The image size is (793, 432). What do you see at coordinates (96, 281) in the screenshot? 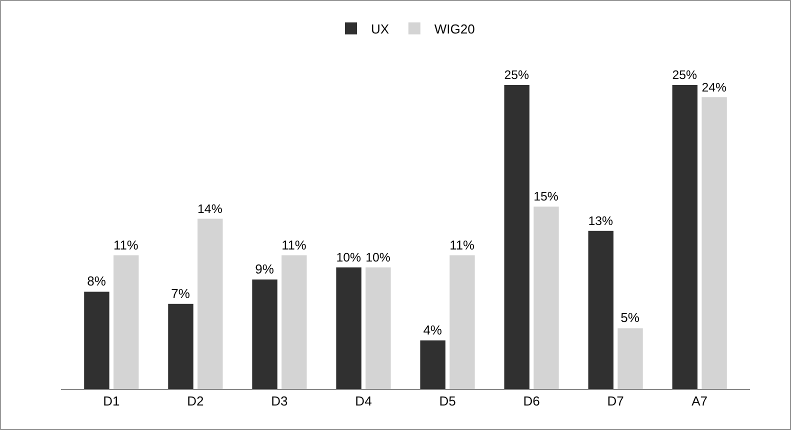
I see `data-label: 8%` at bounding box center [96, 281].